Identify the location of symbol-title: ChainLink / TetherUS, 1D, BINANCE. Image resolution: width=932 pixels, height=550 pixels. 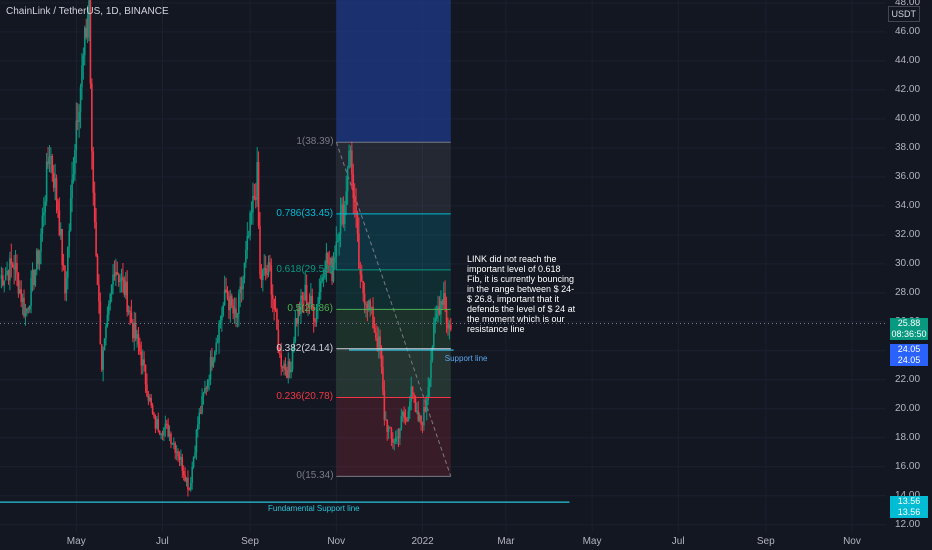
(87, 11).